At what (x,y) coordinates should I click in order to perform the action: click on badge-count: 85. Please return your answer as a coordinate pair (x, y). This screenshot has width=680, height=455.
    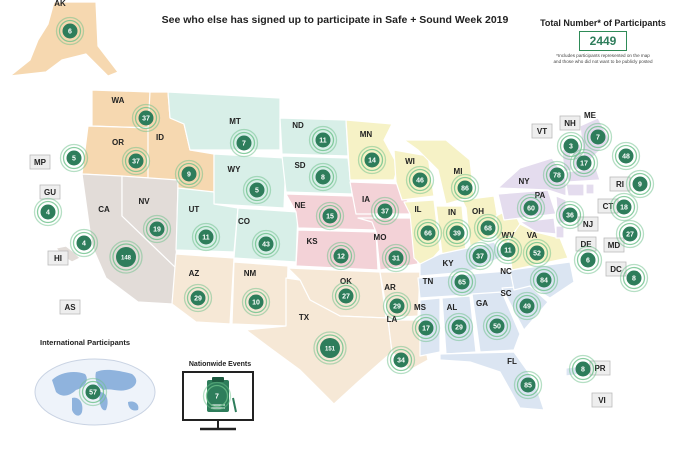
    Looking at the image, I should click on (528, 386).